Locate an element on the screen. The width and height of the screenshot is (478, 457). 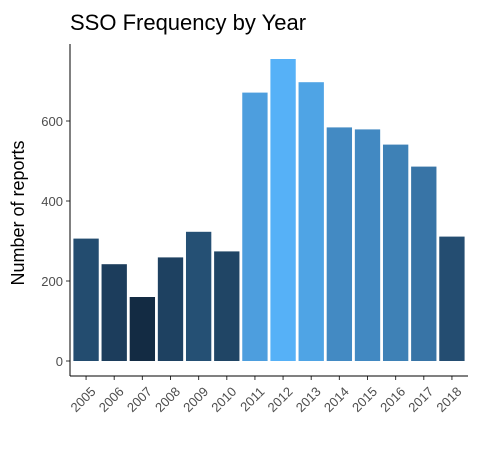
bar-2017 is located at coordinates (424, 263).